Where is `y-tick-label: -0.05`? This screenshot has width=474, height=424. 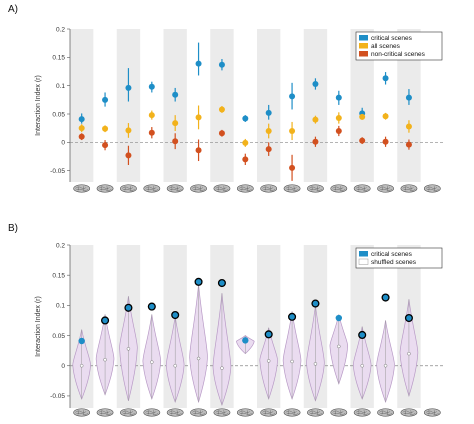
y-tick-label: -0.05 is located at coordinates (57, 396).